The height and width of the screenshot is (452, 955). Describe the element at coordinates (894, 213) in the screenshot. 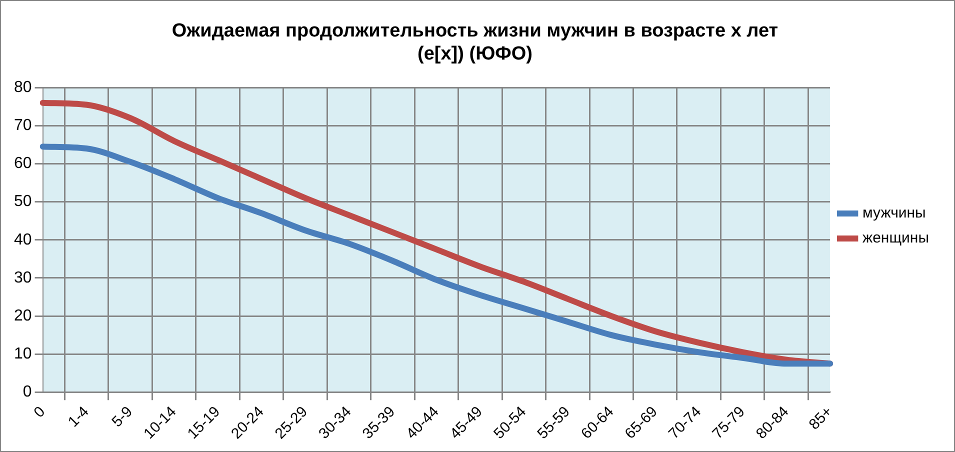

I see `legend-label: мужчины` at that location.